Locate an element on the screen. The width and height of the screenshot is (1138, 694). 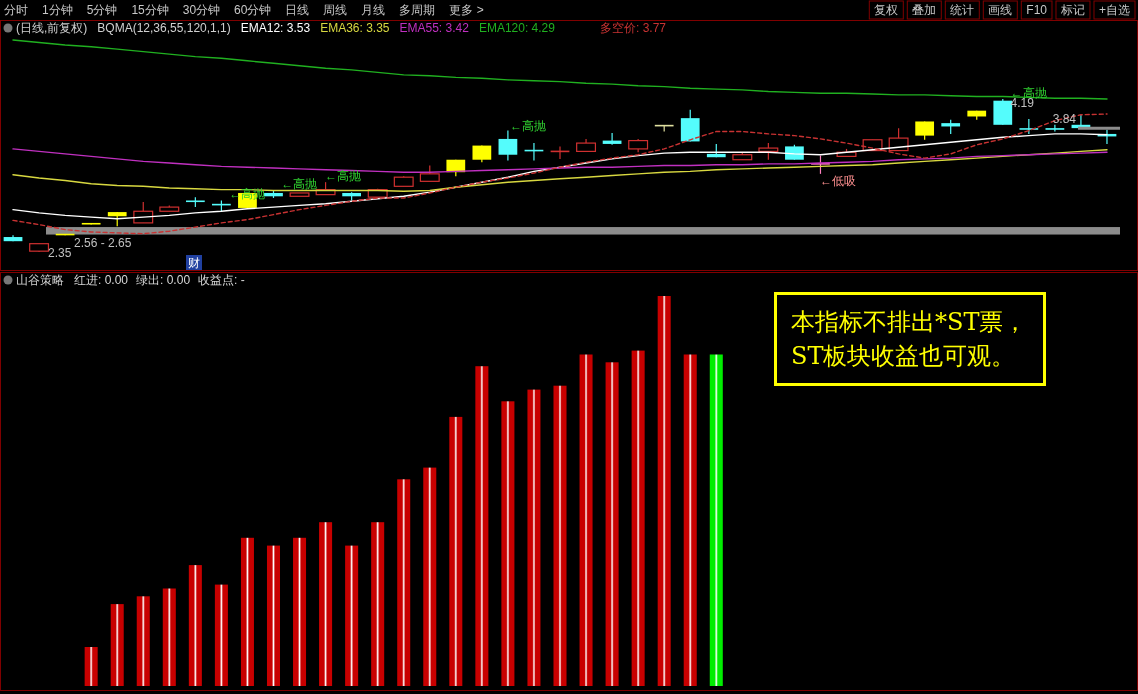
text: 收益点: - is located at coordinates (221, 280).